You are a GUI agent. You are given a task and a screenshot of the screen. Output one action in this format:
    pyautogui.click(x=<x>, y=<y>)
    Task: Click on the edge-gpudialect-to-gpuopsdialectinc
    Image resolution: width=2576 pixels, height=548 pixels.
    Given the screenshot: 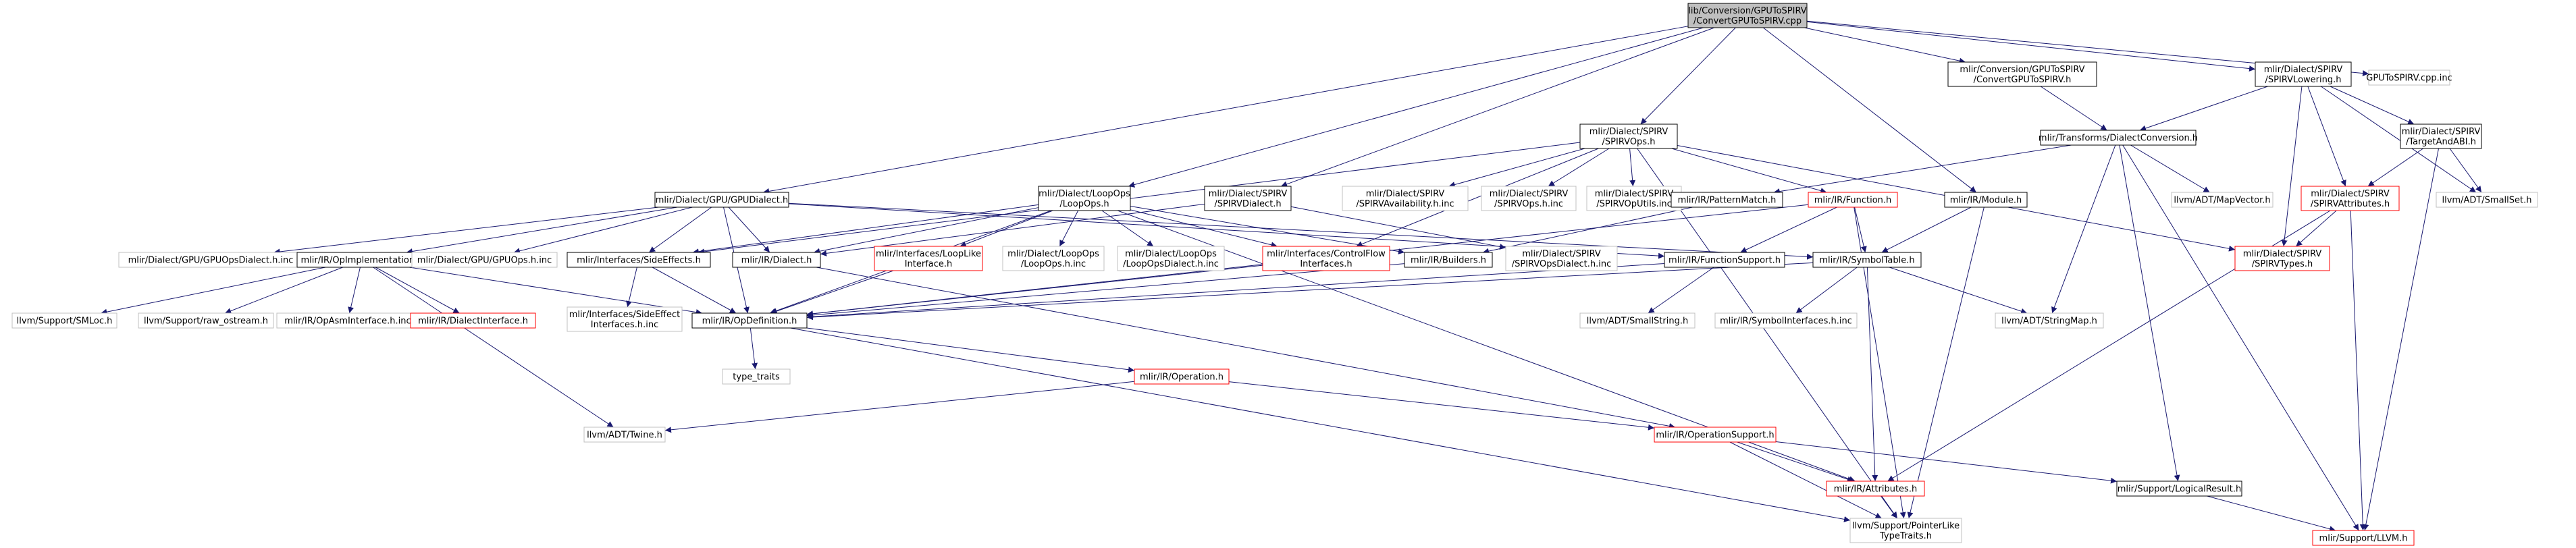 What is the action you would take?
    pyautogui.click(x=466, y=231)
    